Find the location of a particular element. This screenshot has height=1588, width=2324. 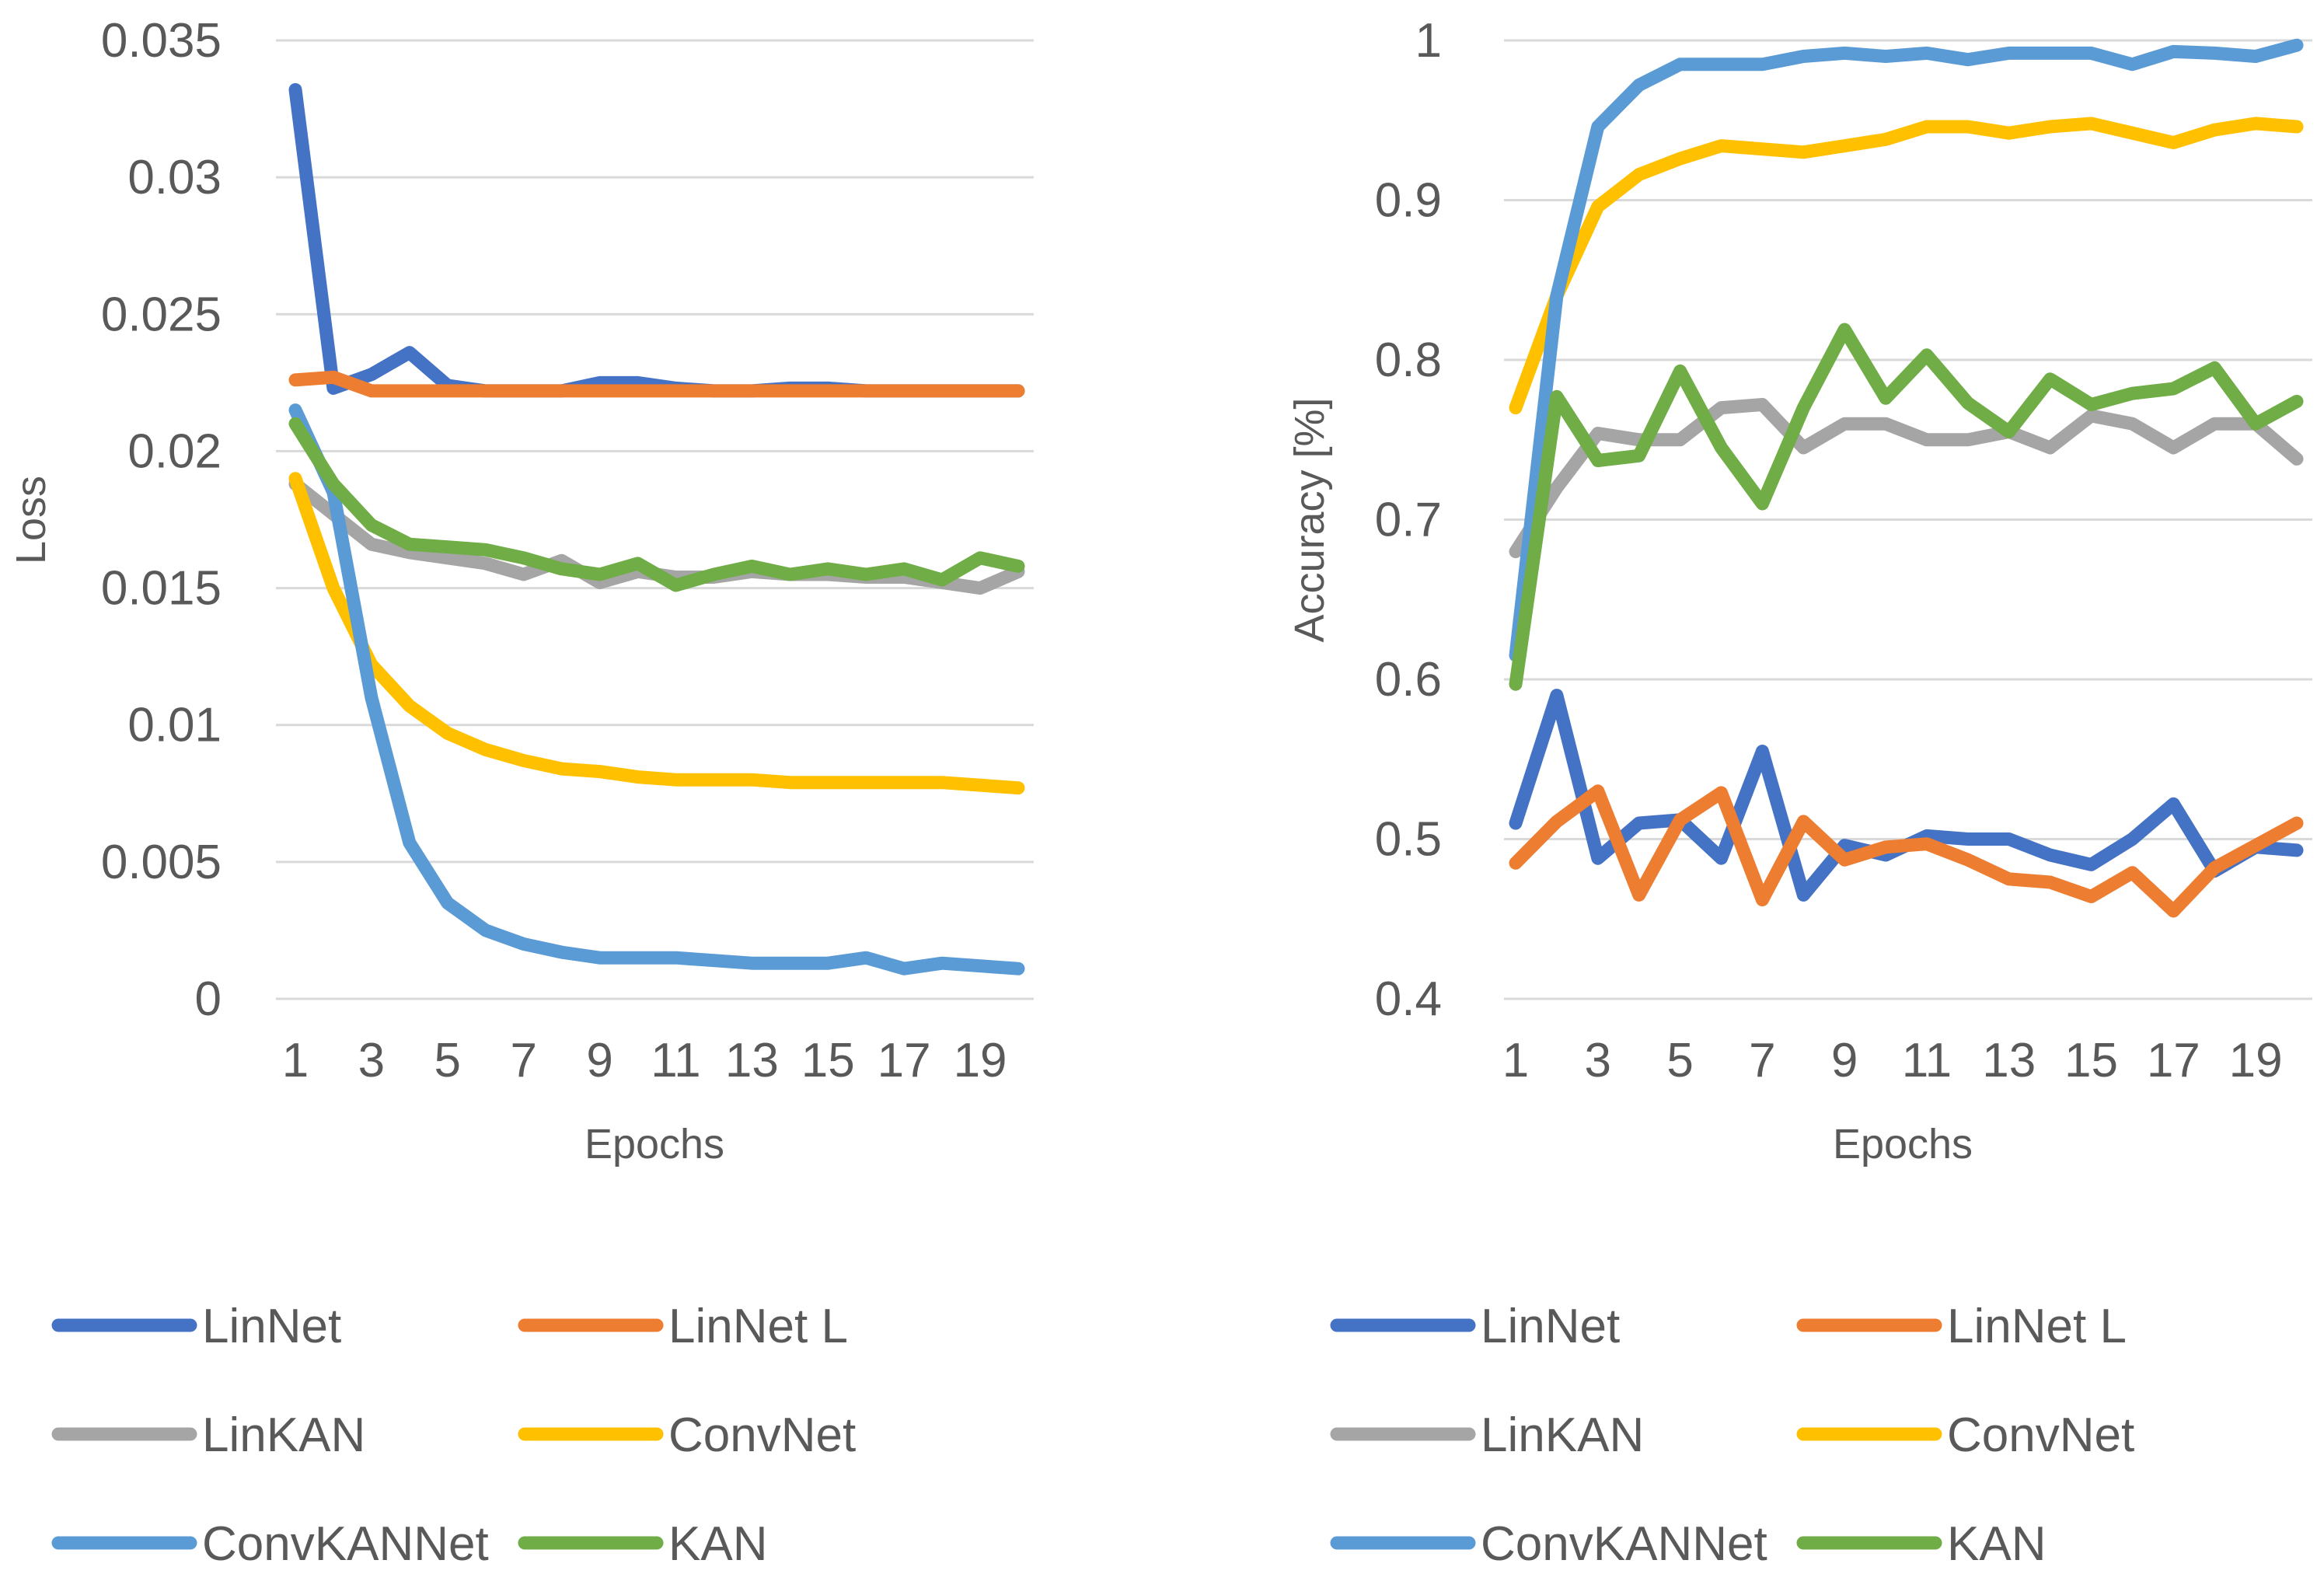

y-tick-label: 0.5 is located at coordinates (1408, 840).